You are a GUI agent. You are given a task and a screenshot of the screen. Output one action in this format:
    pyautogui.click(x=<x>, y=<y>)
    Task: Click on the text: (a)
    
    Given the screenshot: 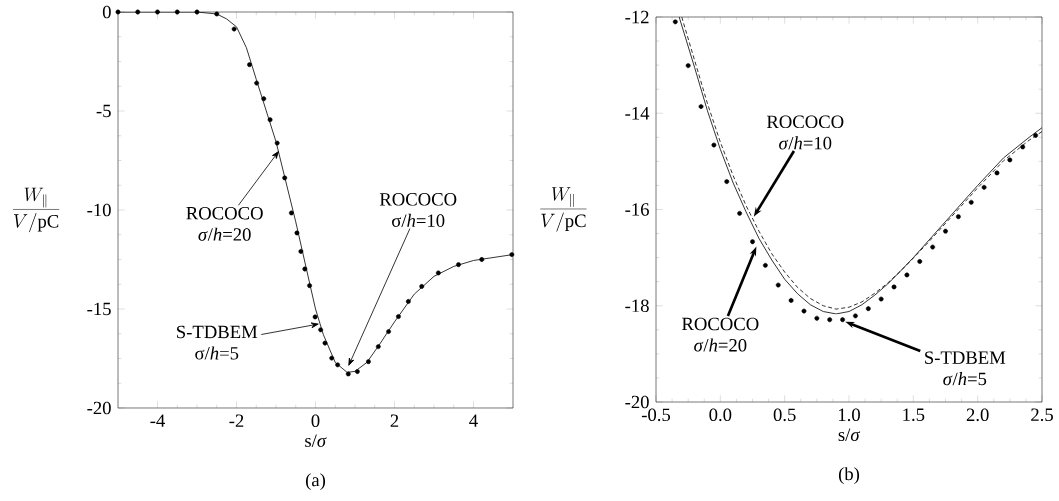 What is the action you would take?
    pyautogui.click(x=315, y=482)
    